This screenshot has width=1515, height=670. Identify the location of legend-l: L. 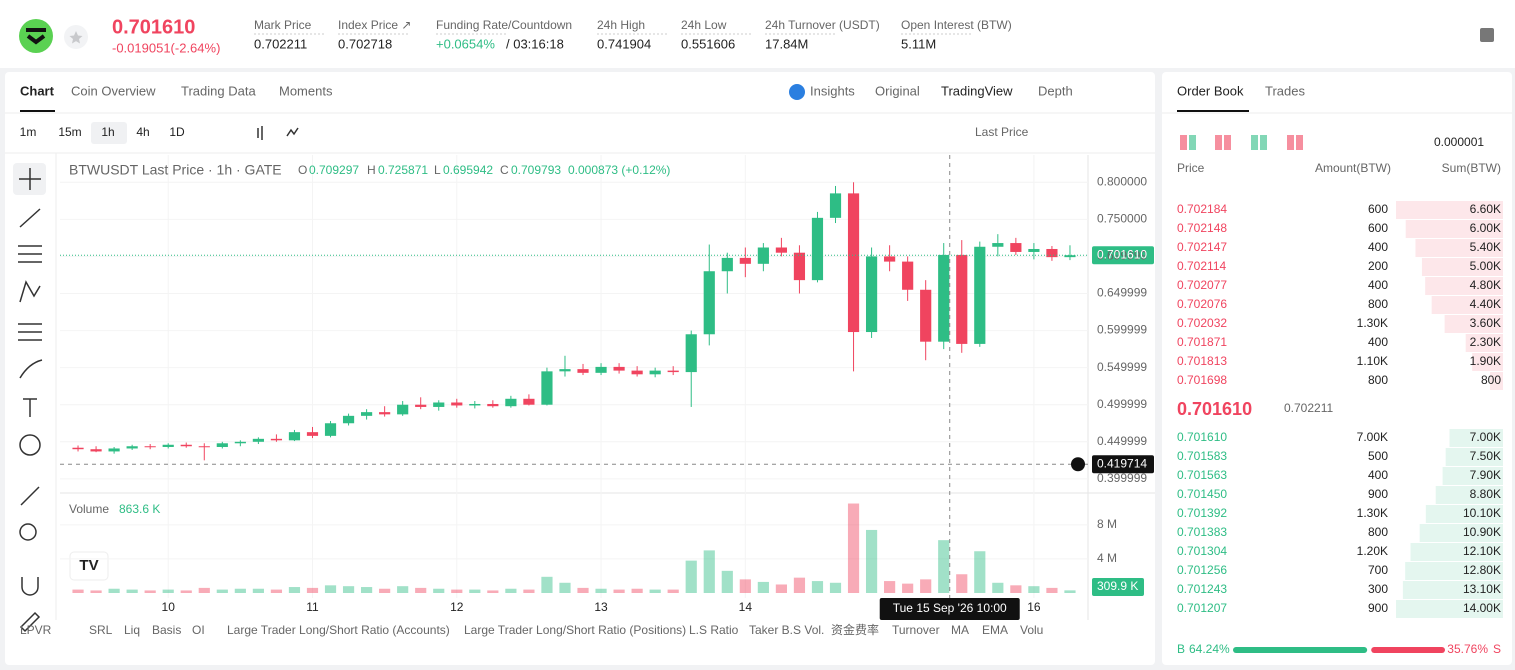
(437, 170).